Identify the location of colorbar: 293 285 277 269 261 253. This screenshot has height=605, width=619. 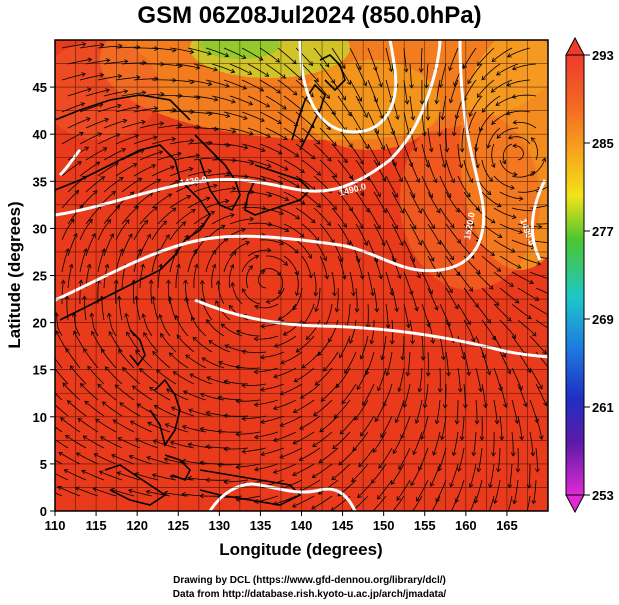
(589, 275).